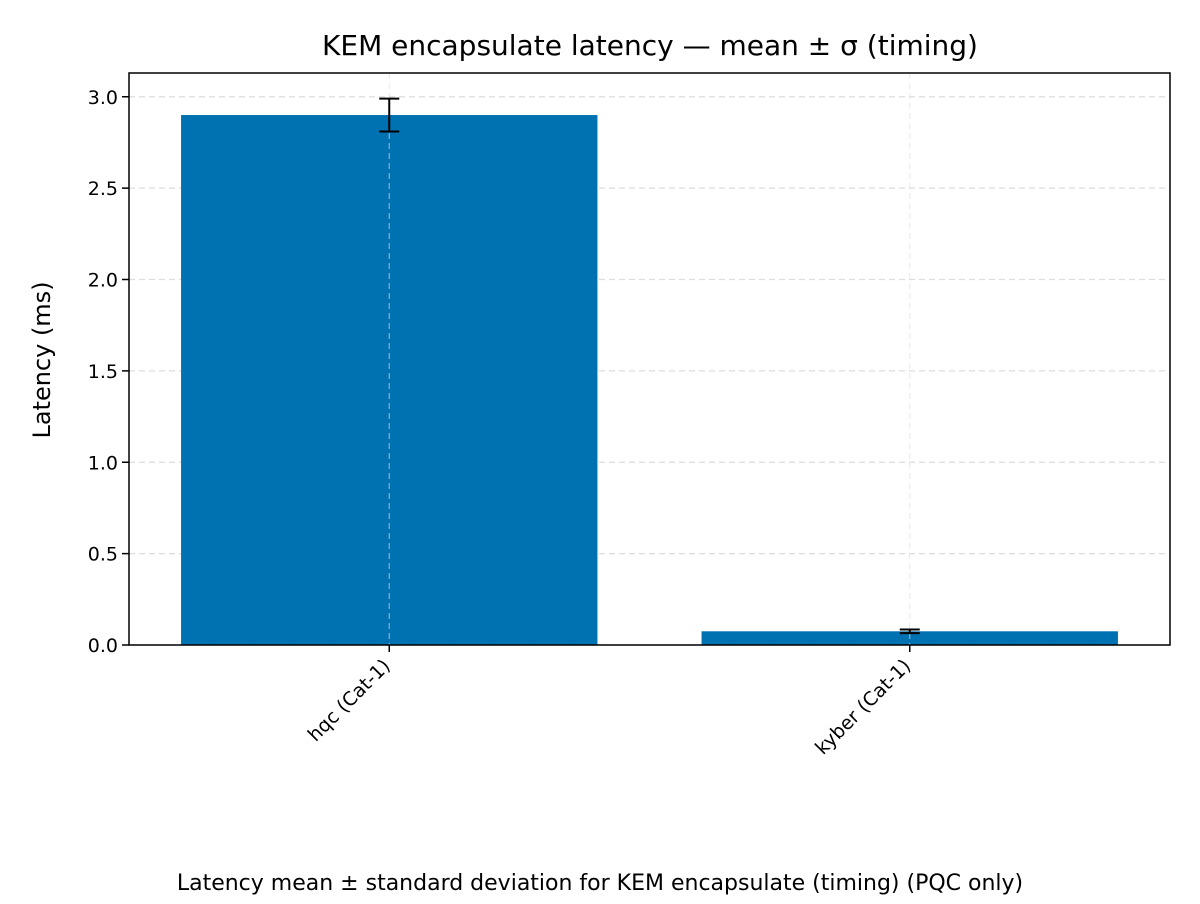  I want to click on y-tick-label: 0.0, so click(103, 646).